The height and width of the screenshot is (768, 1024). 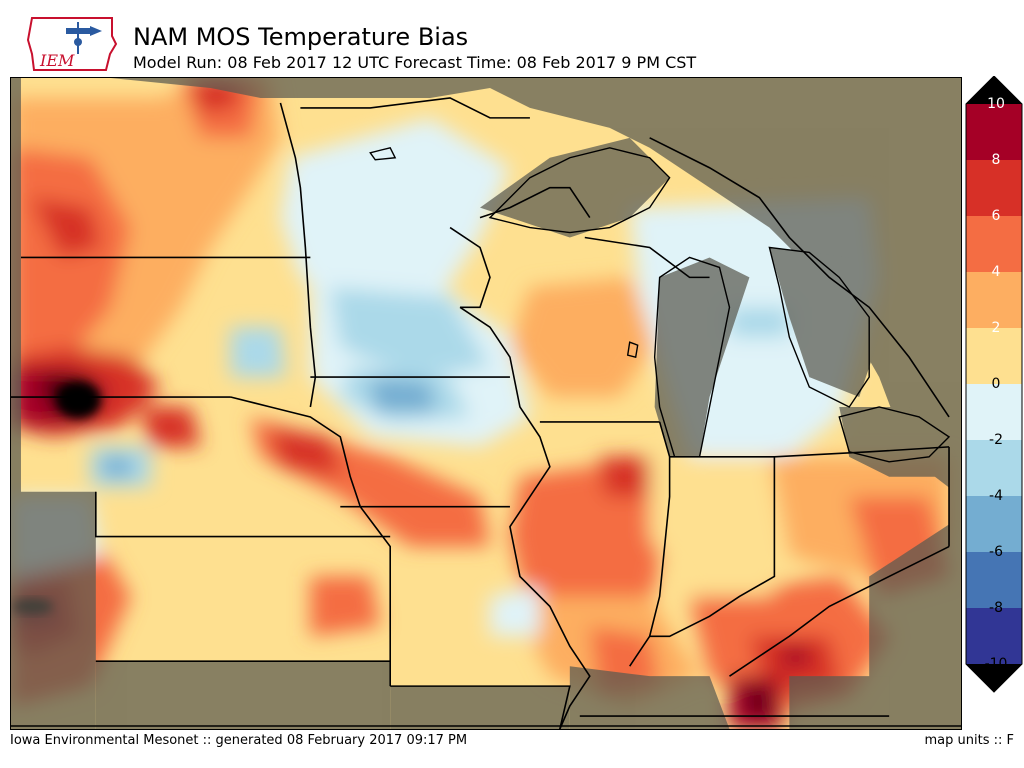 What do you see at coordinates (996, 272) in the screenshot?
I see `colorbar-tick: 4` at bounding box center [996, 272].